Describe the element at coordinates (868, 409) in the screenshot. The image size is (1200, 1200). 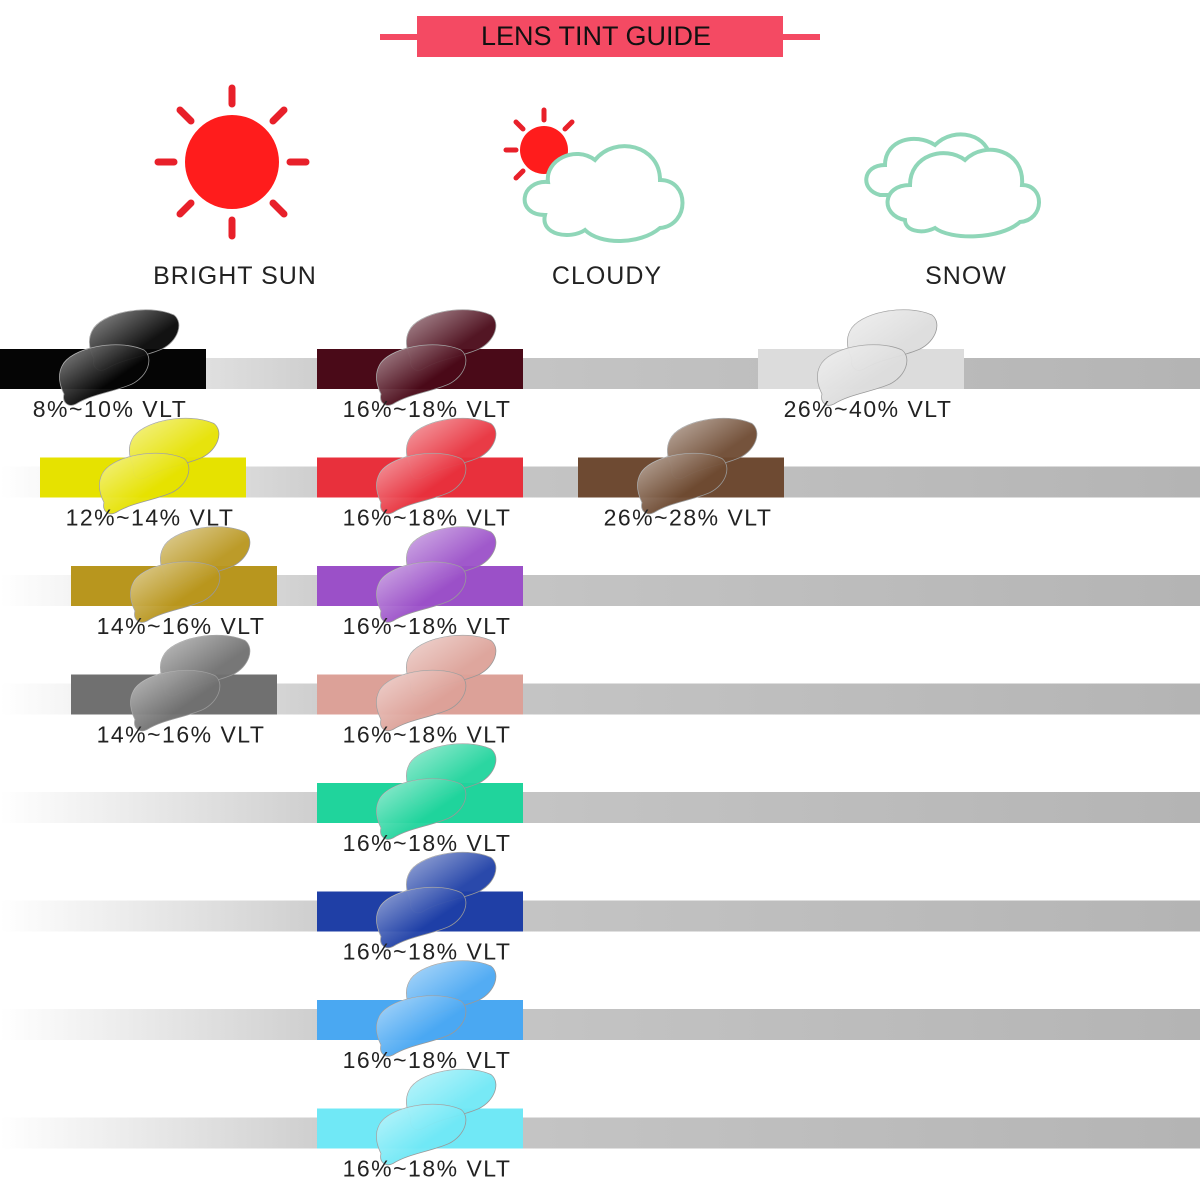
I see `vlt-label: 26%~40% VLT` at that location.